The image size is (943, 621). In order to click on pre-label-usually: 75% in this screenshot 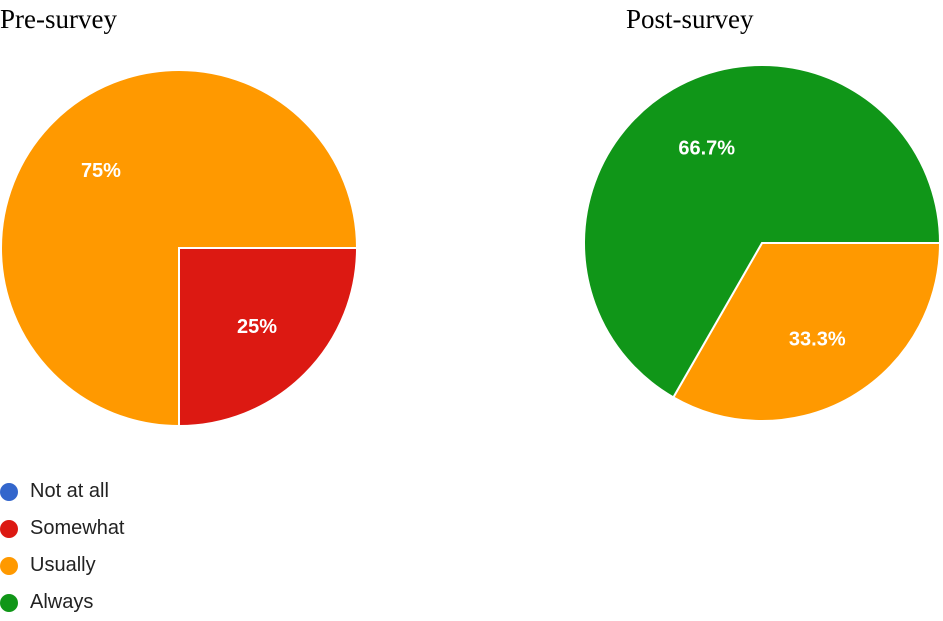, I will do `click(101, 171)`.